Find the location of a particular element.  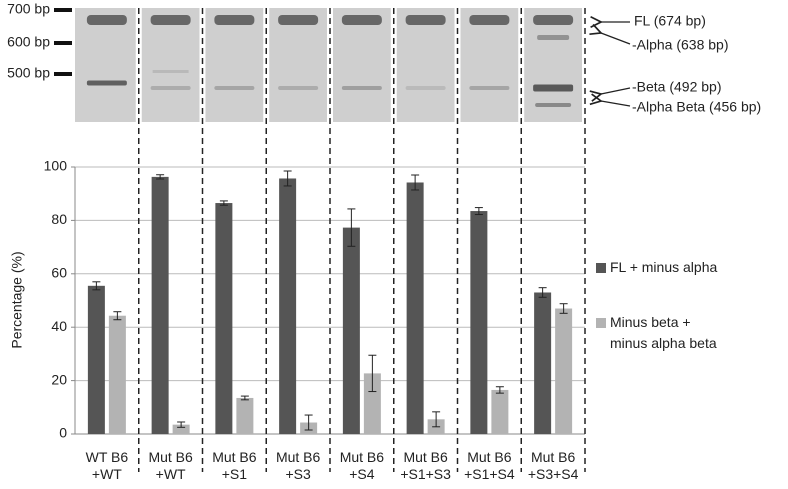

y-tick-label: 80 is located at coordinates (59, 219).